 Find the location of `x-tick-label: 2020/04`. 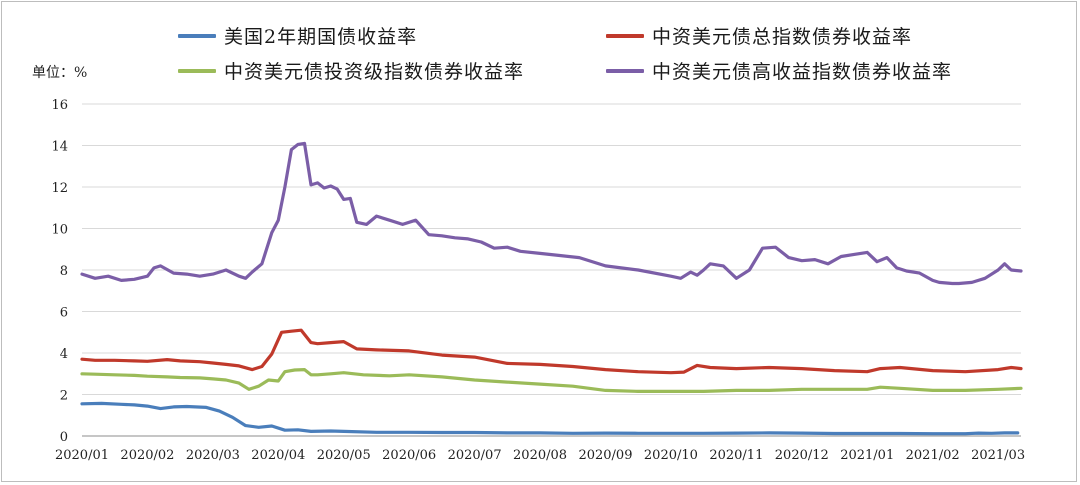

x-tick-label: 2020/04 is located at coordinates (278, 455).